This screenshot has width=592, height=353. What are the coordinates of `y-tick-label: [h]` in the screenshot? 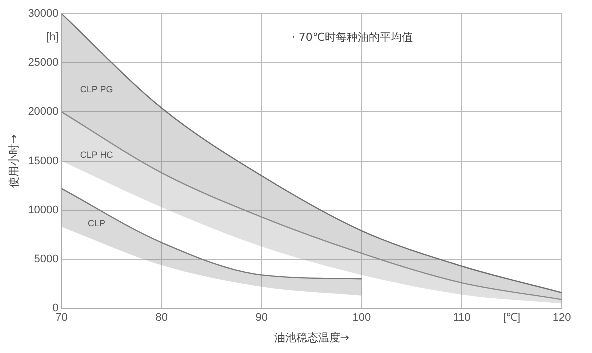 It's located at (52, 38).